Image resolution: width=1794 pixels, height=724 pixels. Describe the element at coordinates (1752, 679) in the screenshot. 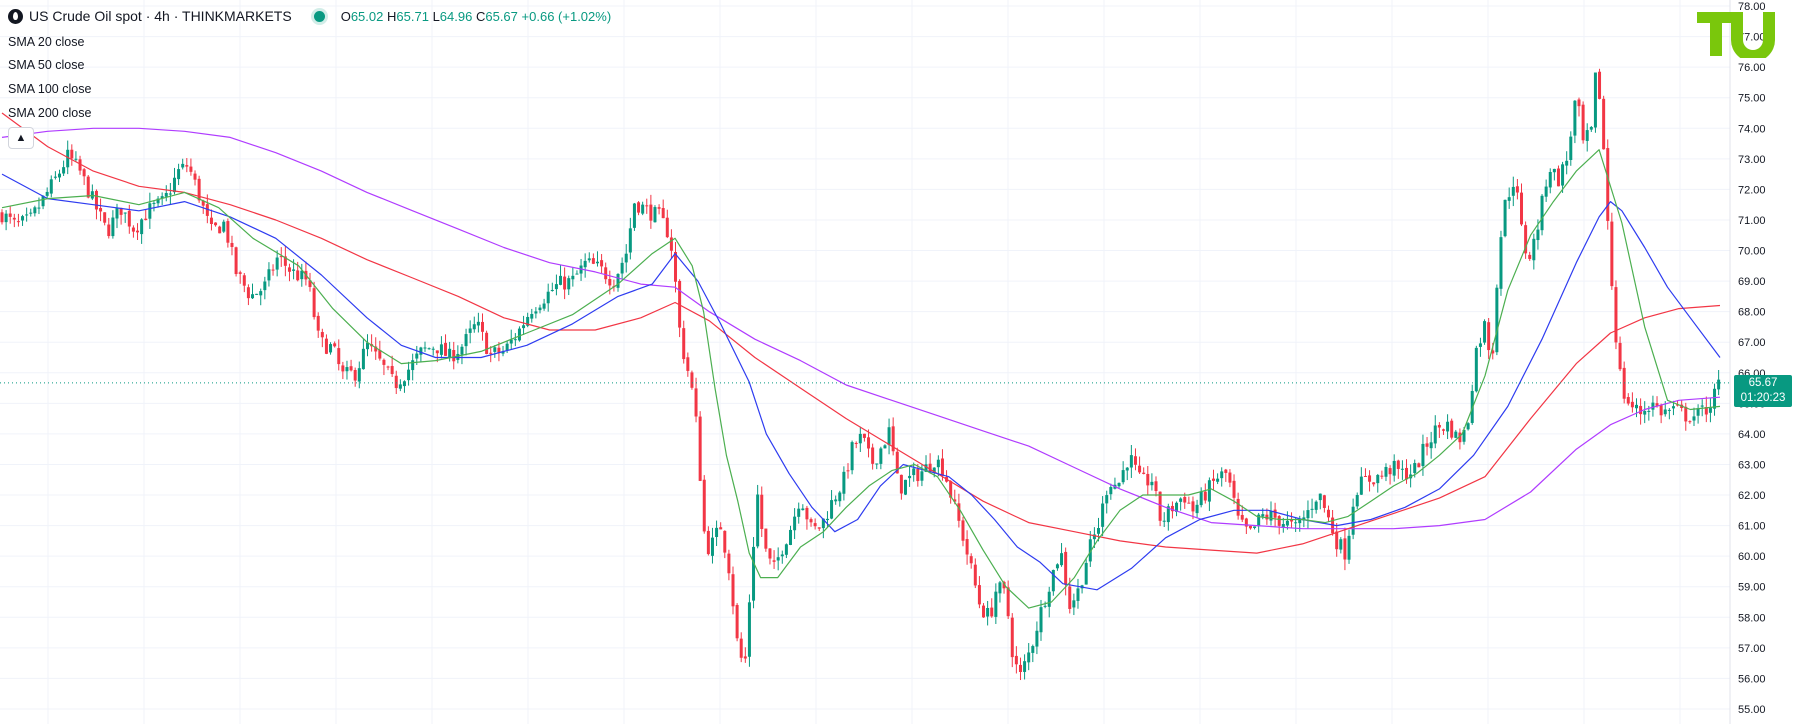

I see `y-tick-label: 56.00` at that location.